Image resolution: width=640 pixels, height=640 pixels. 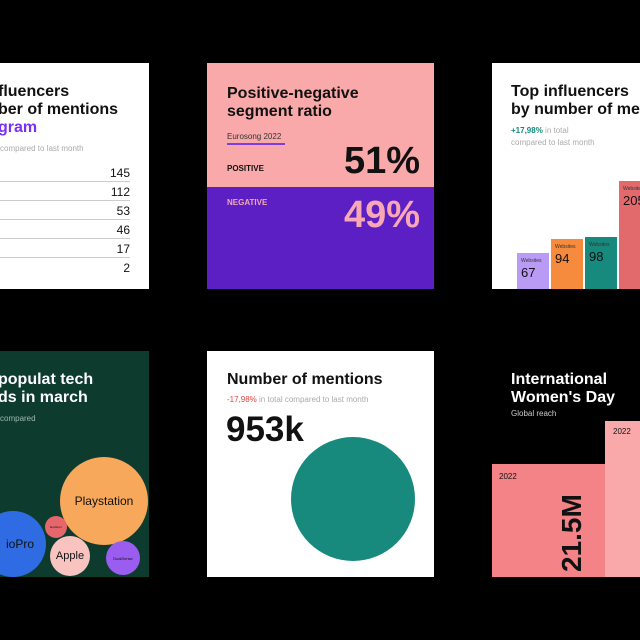 What do you see at coordinates (123, 230) in the screenshot?
I see `mention-count: 46` at bounding box center [123, 230].